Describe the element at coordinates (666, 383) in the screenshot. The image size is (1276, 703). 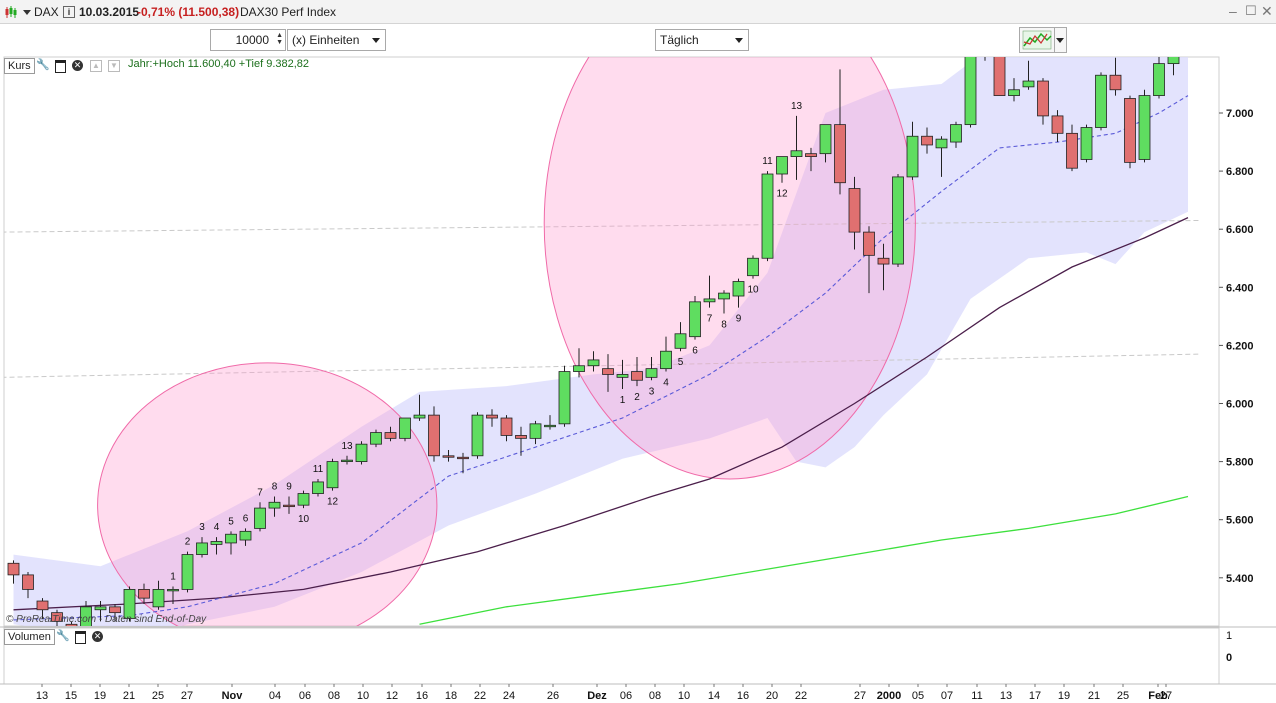
I see `sequence-label: 4` at that location.